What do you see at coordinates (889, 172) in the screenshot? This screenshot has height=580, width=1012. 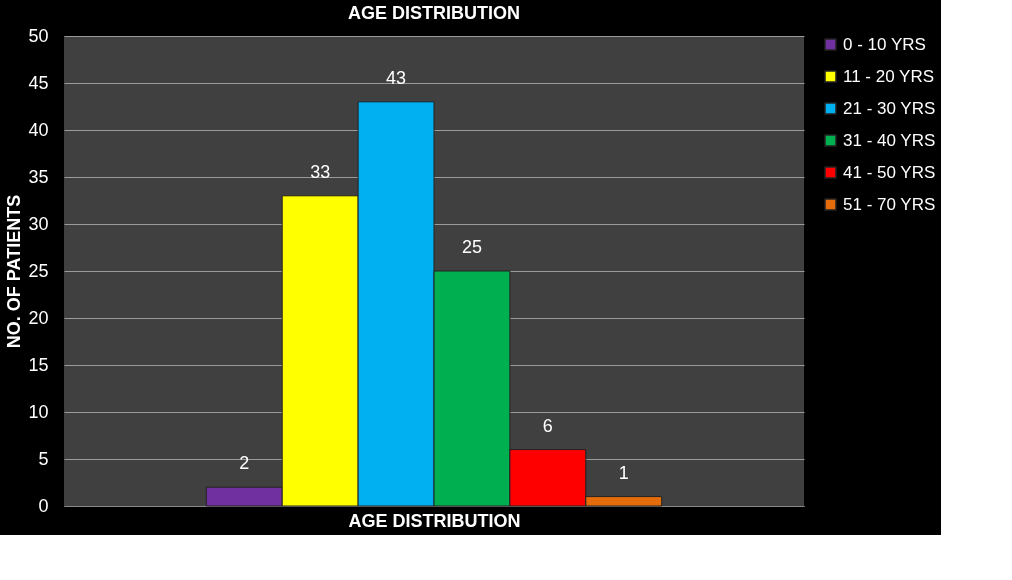 I see `legend-label: 41 - 50 YRS` at bounding box center [889, 172].